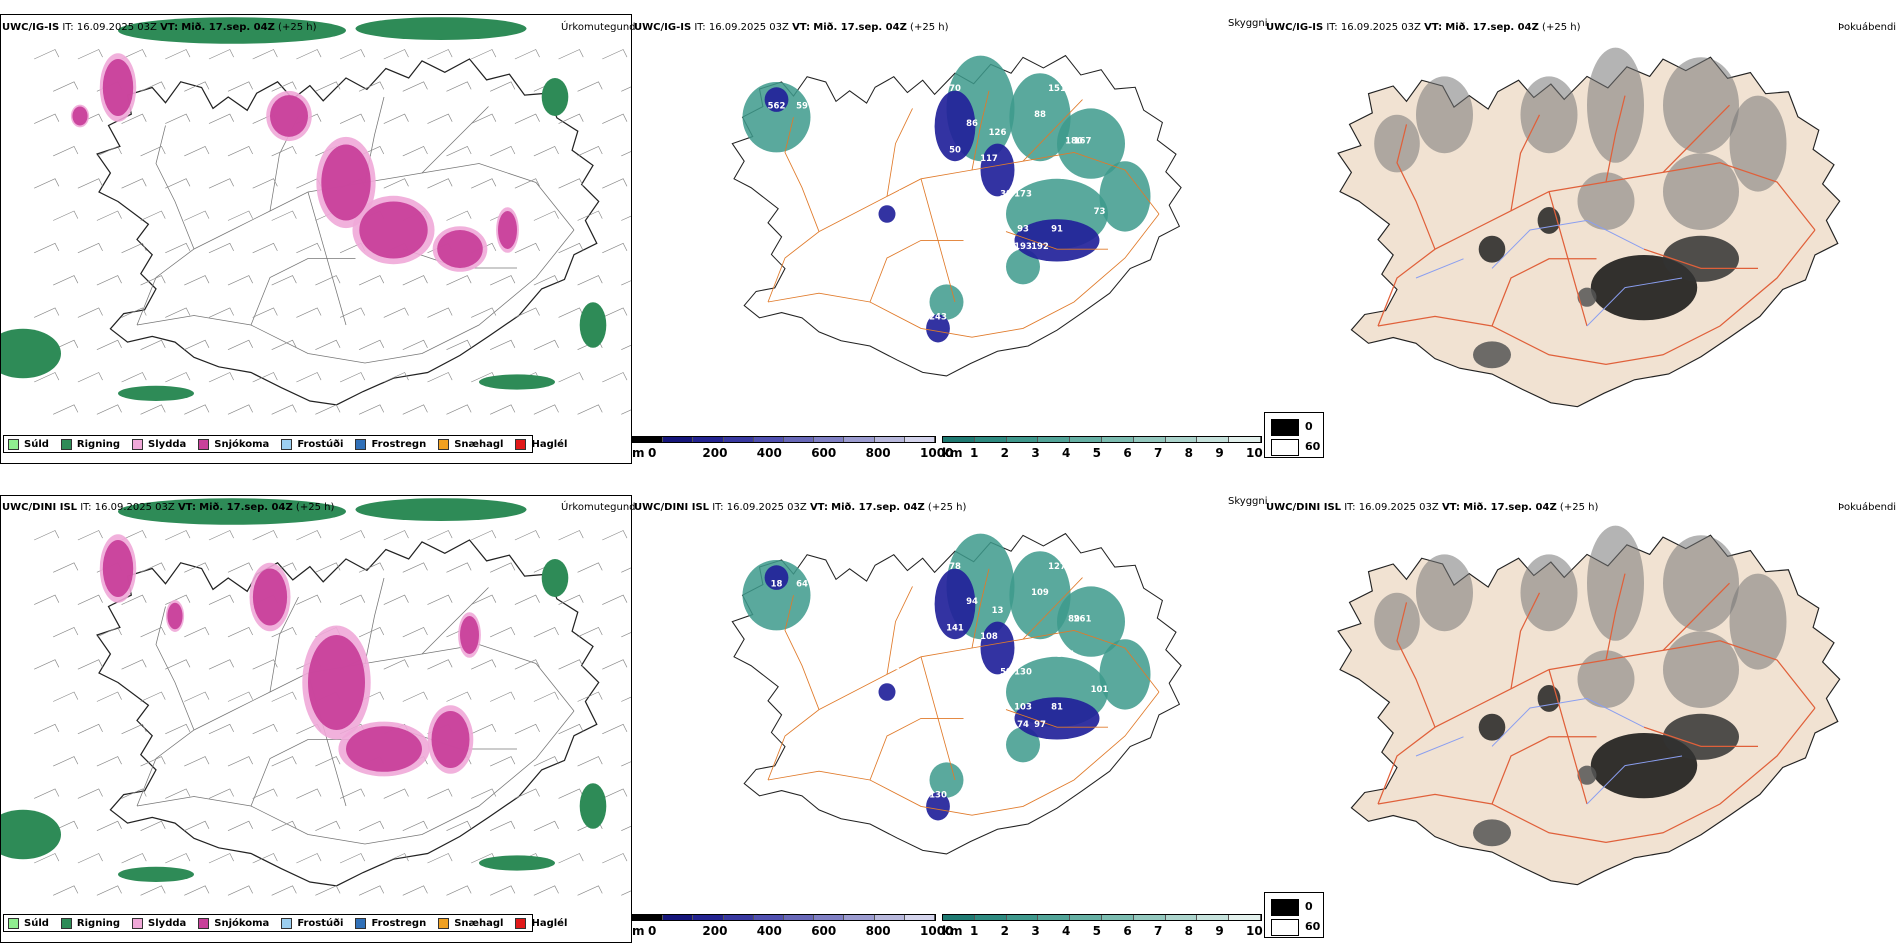  Describe the element at coordinates (1066, 931) in the screenshot. I see `colorbar-tick: 4` at that location.